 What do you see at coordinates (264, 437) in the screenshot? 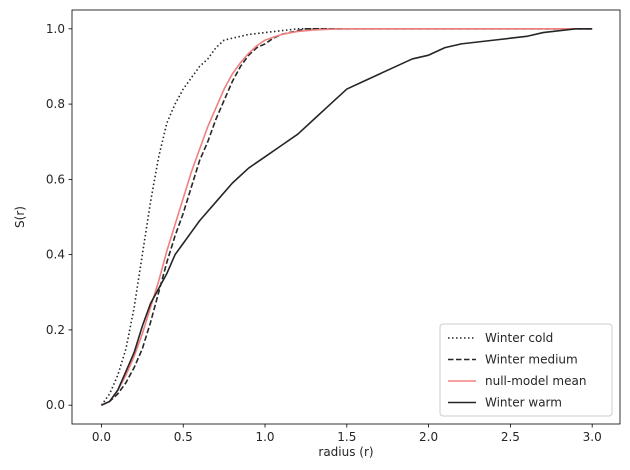
I see `x-tick-label: 1.0` at bounding box center [264, 437].